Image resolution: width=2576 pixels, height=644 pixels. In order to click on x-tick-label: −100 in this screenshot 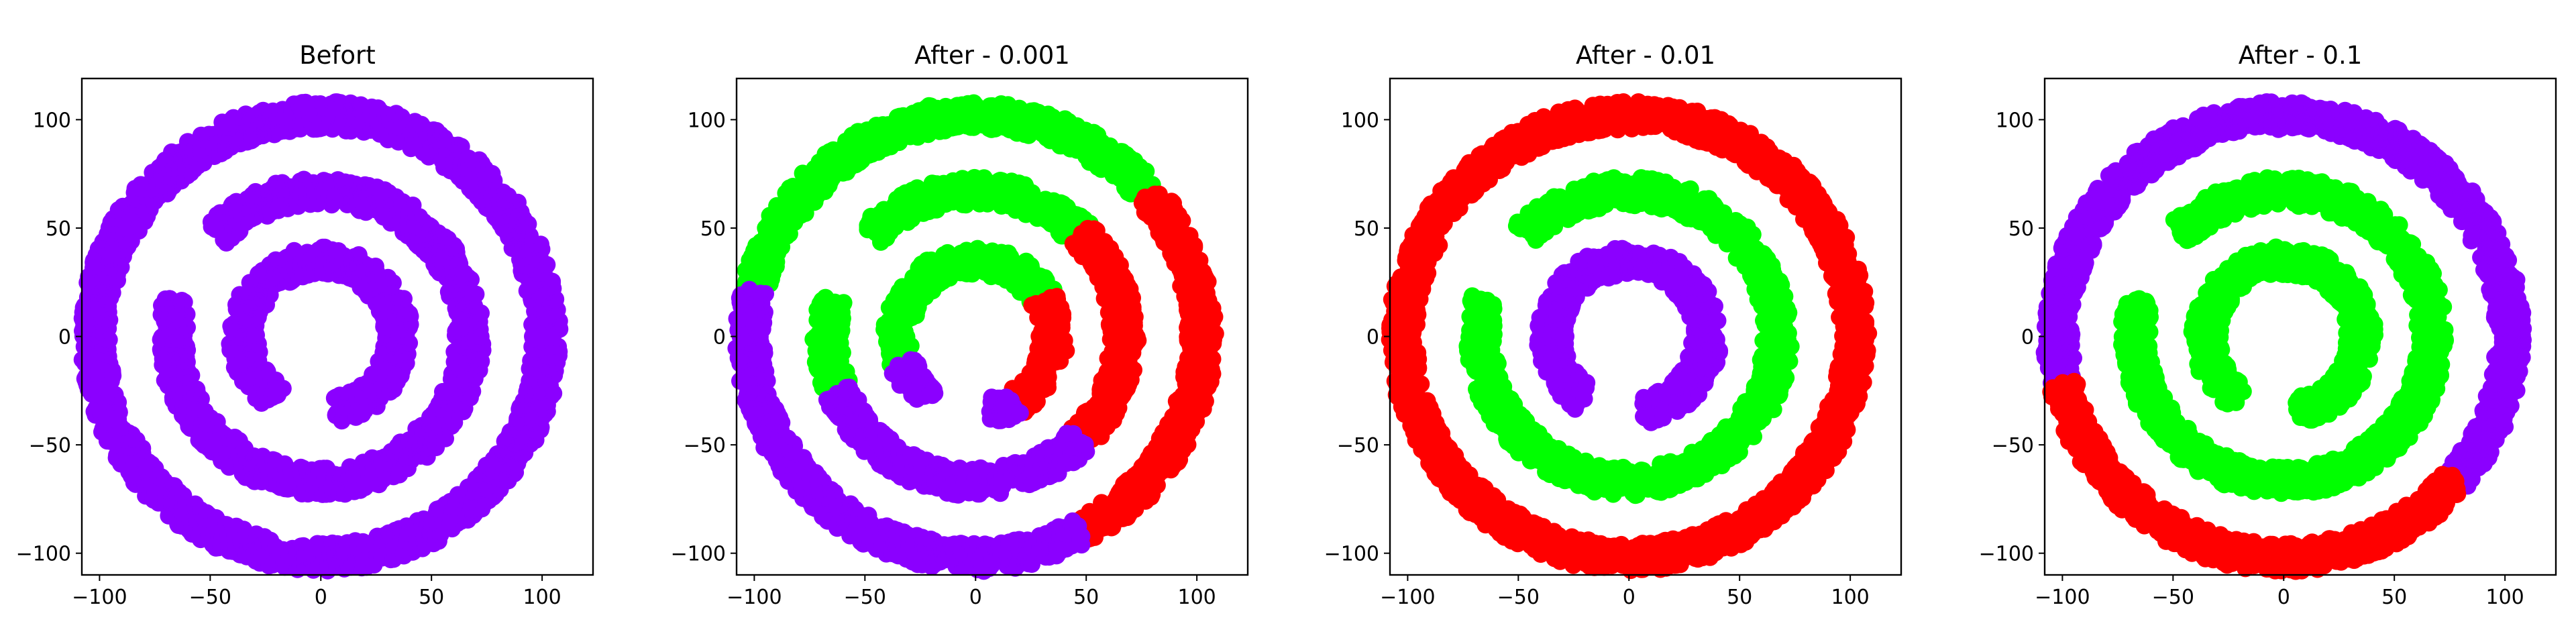, I will do `click(99, 597)`.